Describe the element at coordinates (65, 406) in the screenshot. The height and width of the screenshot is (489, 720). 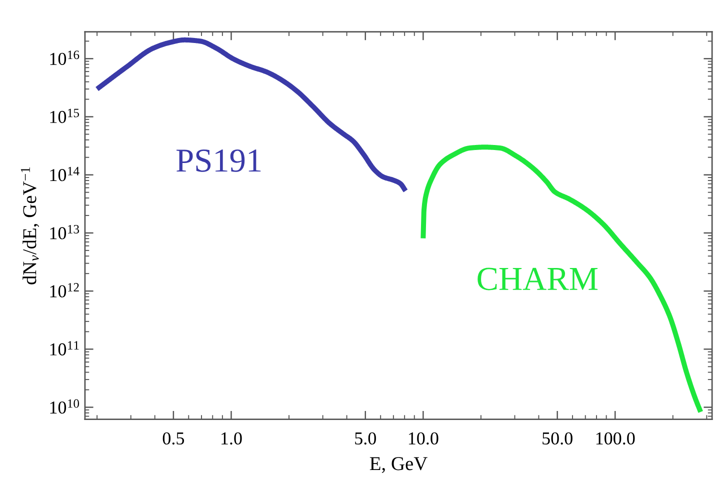
I see `y-tick-label: 10$^{10}$` at that location.